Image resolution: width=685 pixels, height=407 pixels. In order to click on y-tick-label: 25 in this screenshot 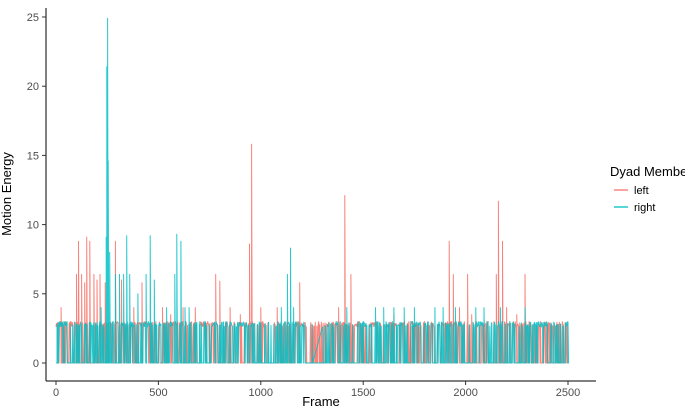, I will do `click(33, 18)`.